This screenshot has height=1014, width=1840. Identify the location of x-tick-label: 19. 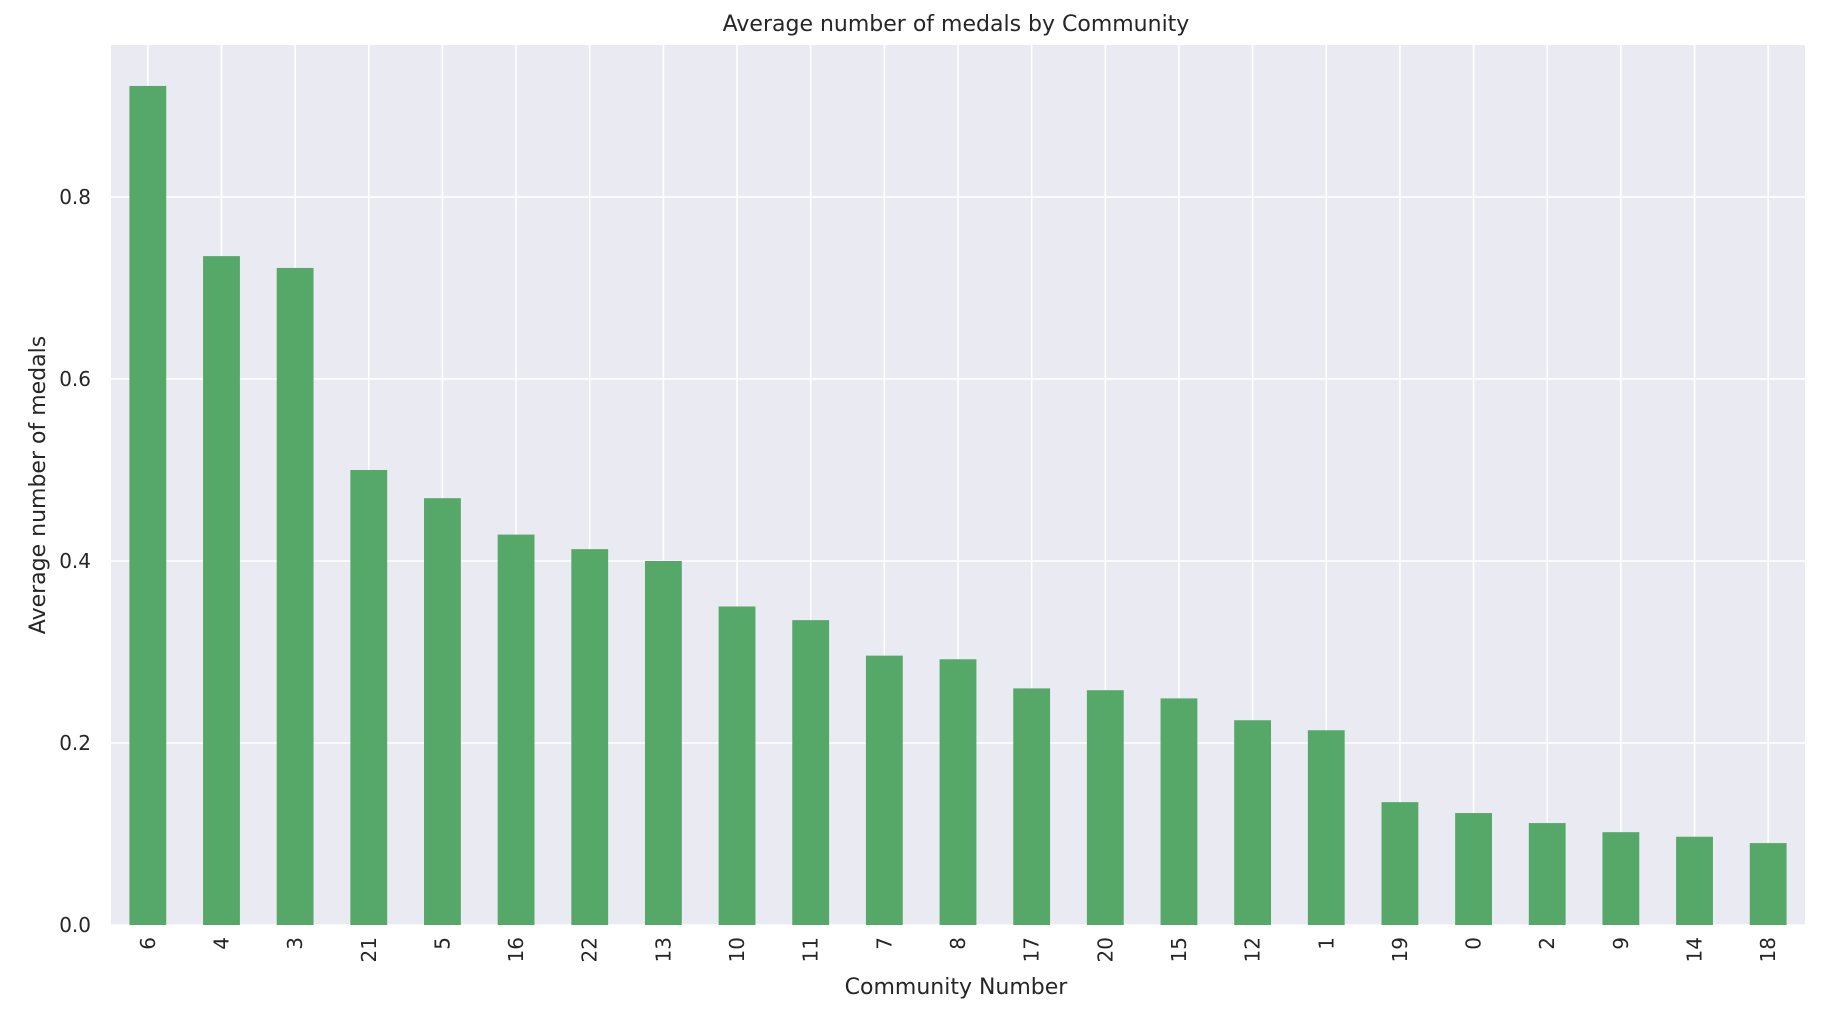
(1400, 949).